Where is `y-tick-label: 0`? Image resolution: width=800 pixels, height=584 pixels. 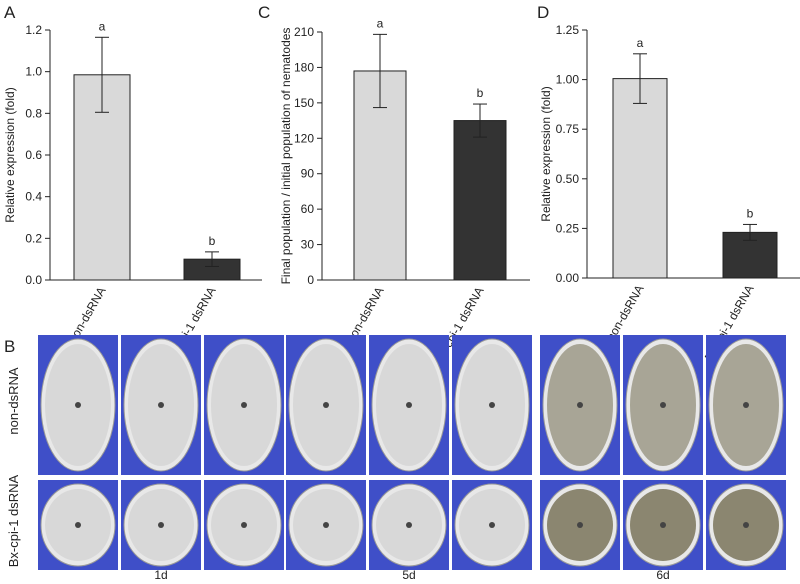 y-tick-label: 0 is located at coordinates (310, 280).